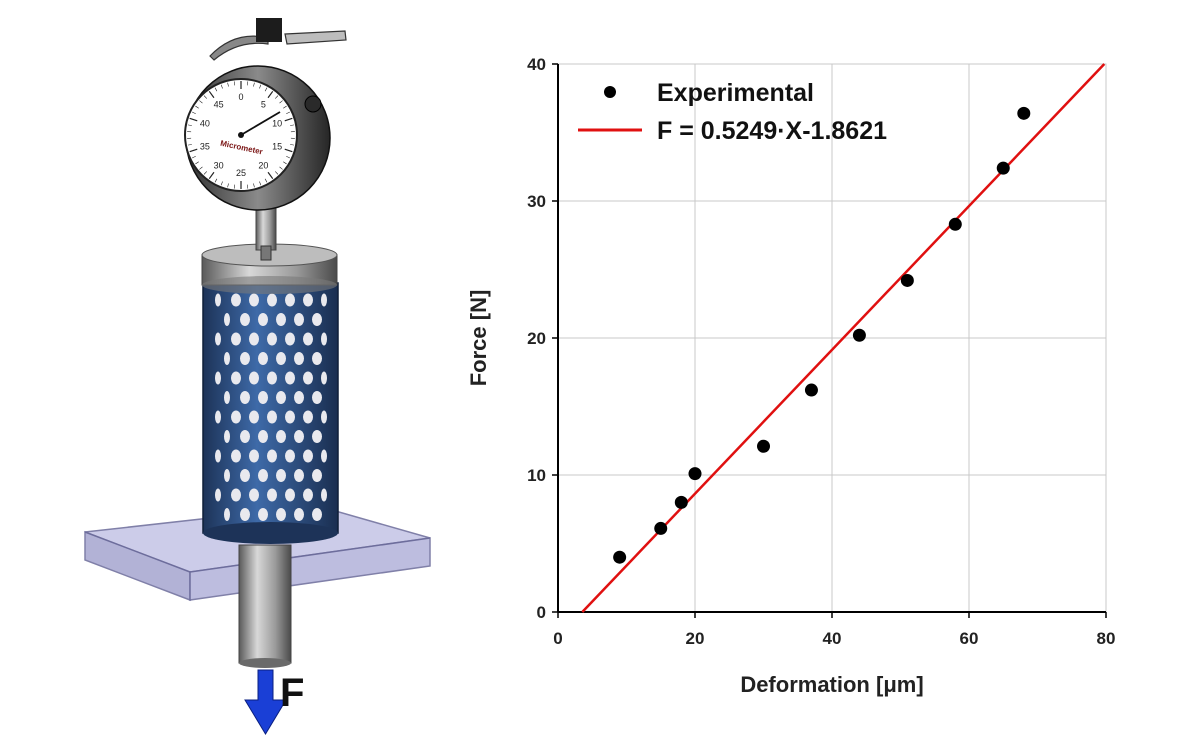 Image resolution: width=1200 pixels, height=750 pixels. What do you see at coordinates (263, 104) in the screenshot?
I see `dial-number: 5` at bounding box center [263, 104].